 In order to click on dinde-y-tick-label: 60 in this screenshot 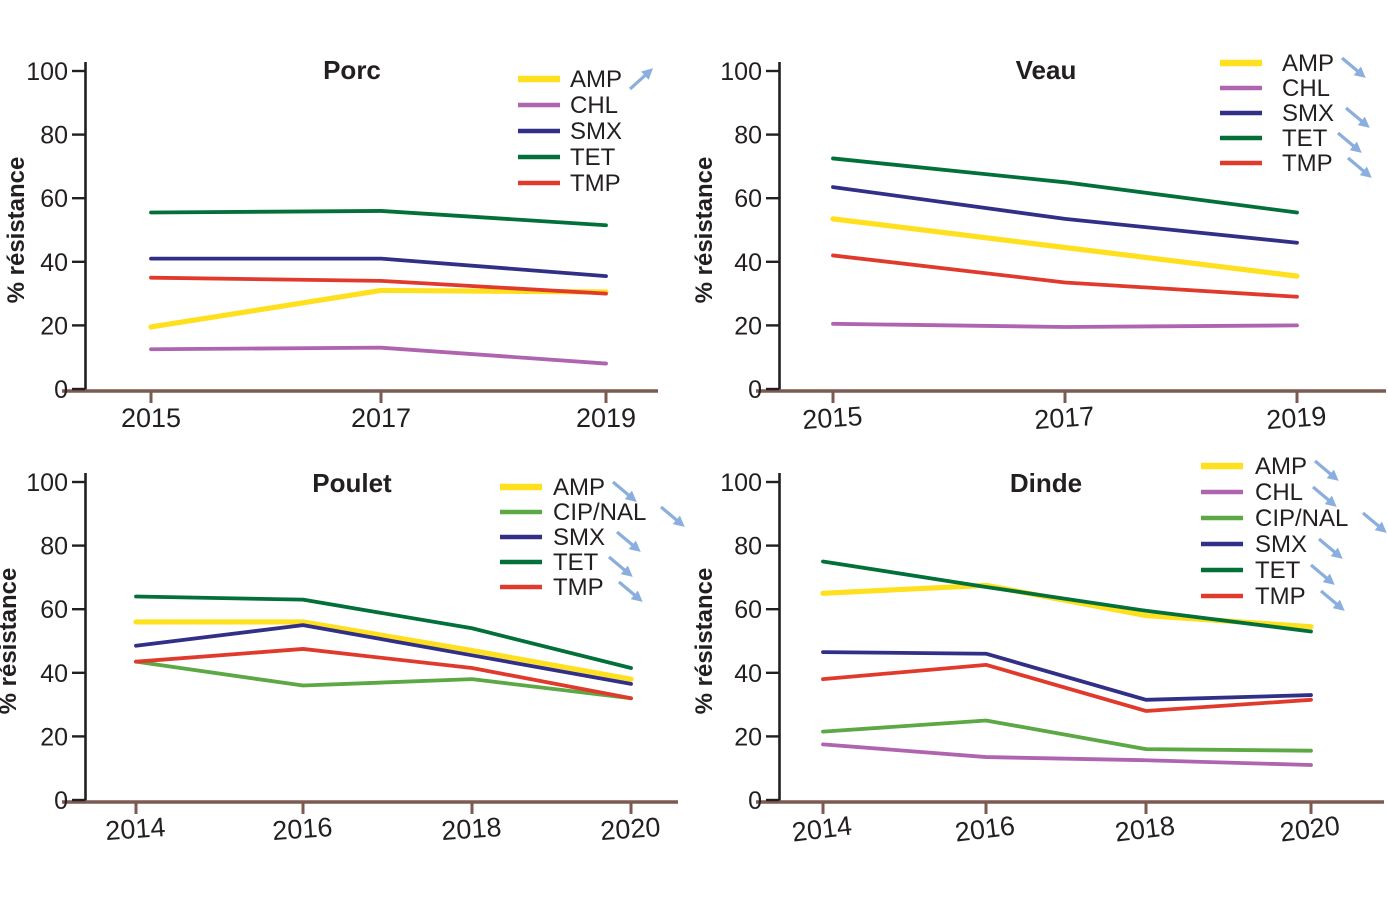, I will do `click(748, 610)`.